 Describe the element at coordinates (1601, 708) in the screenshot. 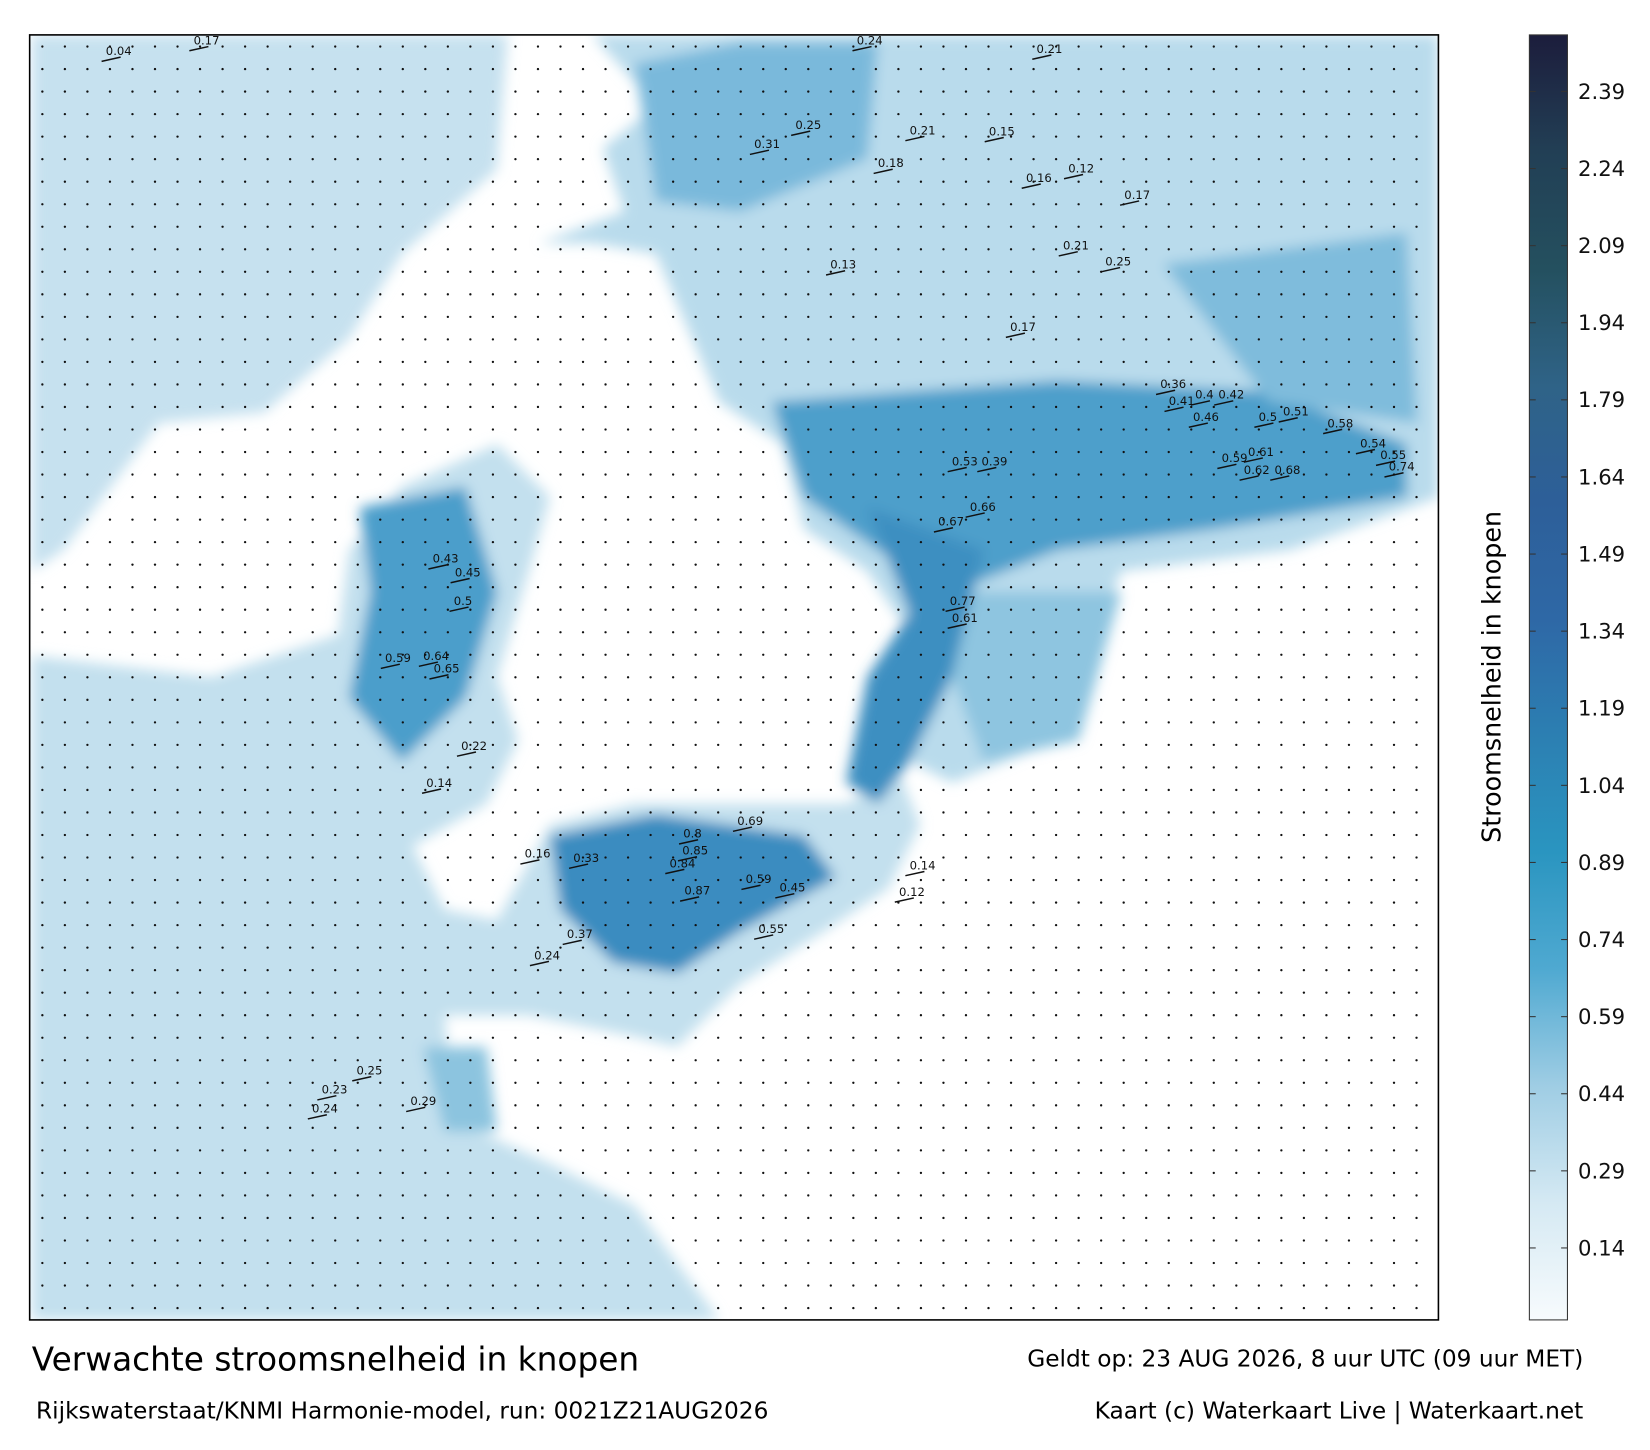

I see `colorbar-tick-label: 1.19` at that location.